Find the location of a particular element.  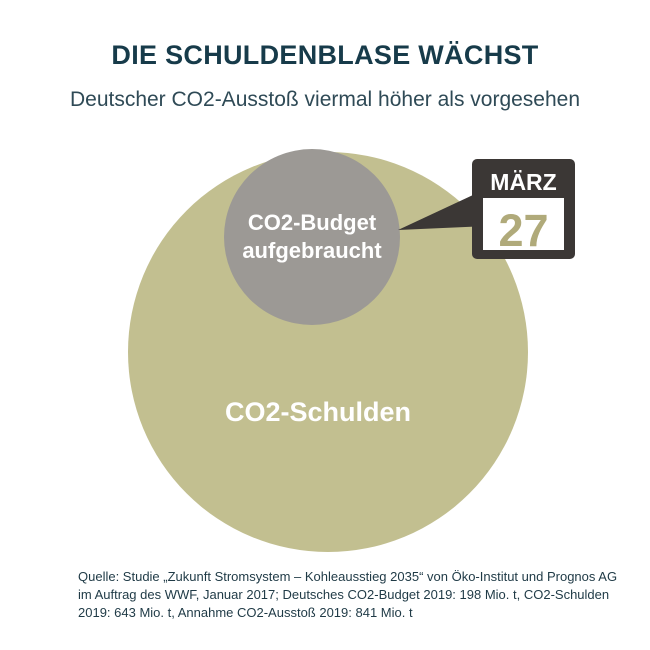

debt-label: CO2-Schulden is located at coordinates (318, 412).